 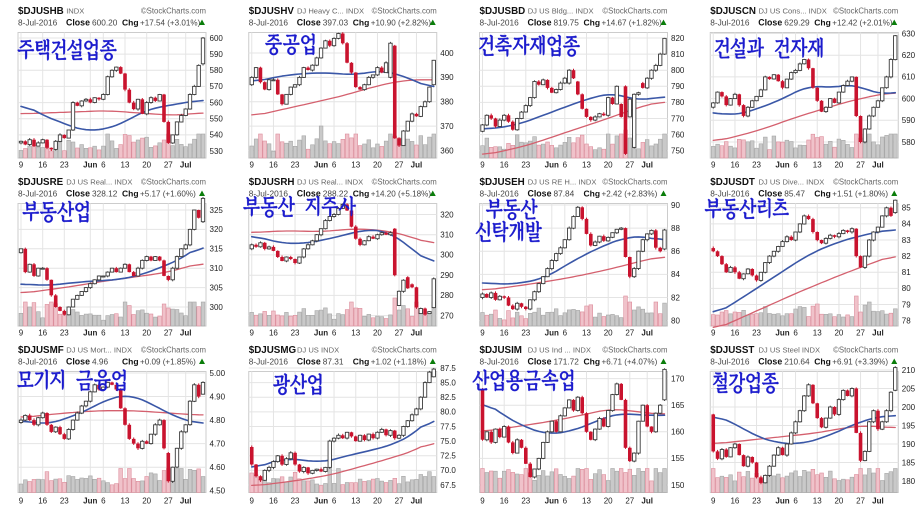 What do you see at coordinates (330, 182) in the screenshot?
I see `svg-text: DJ US Real... INDX` at bounding box center [330, 182].